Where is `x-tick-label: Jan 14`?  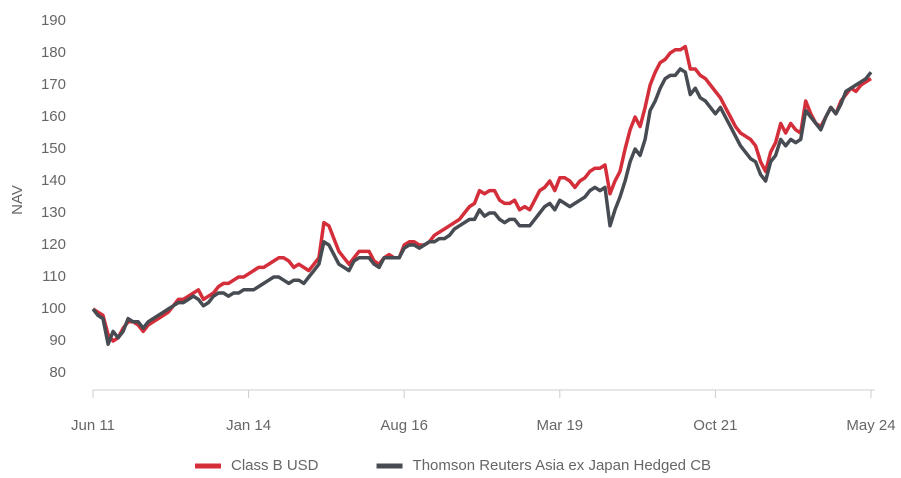 x-tick-label: Jan 14 is located at coordinates (248, 425).